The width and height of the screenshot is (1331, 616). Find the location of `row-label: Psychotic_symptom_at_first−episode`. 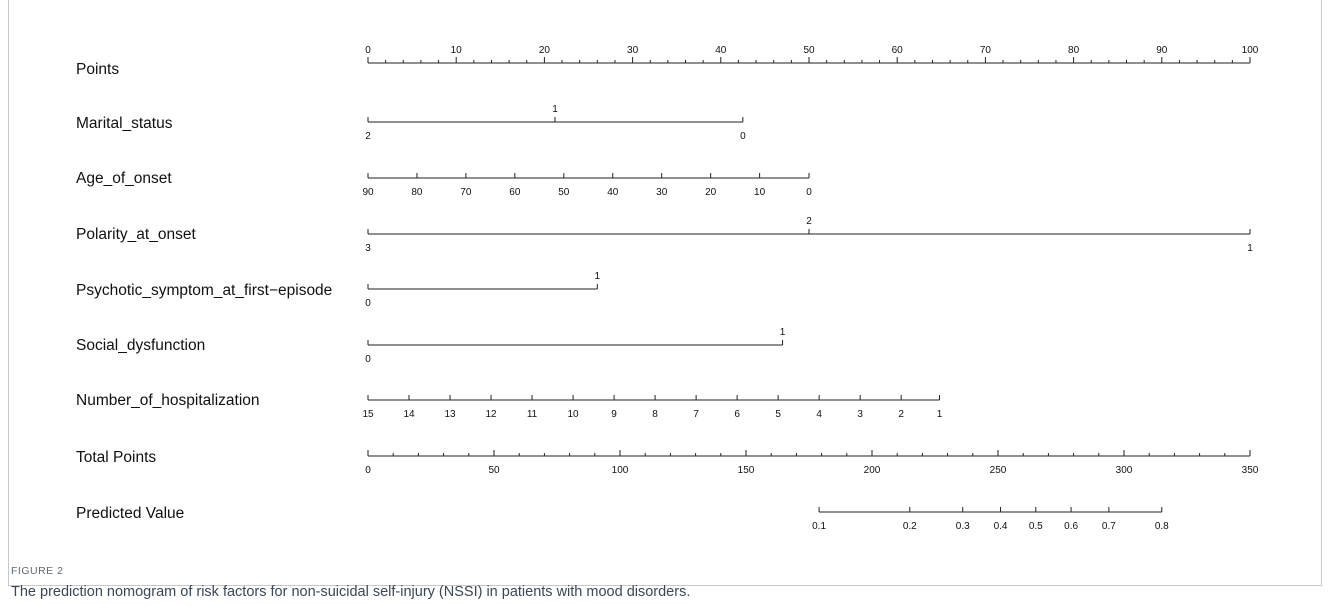

row-label: Psychotic_symptom_at_first−episode is located at coordinates (204, 290).